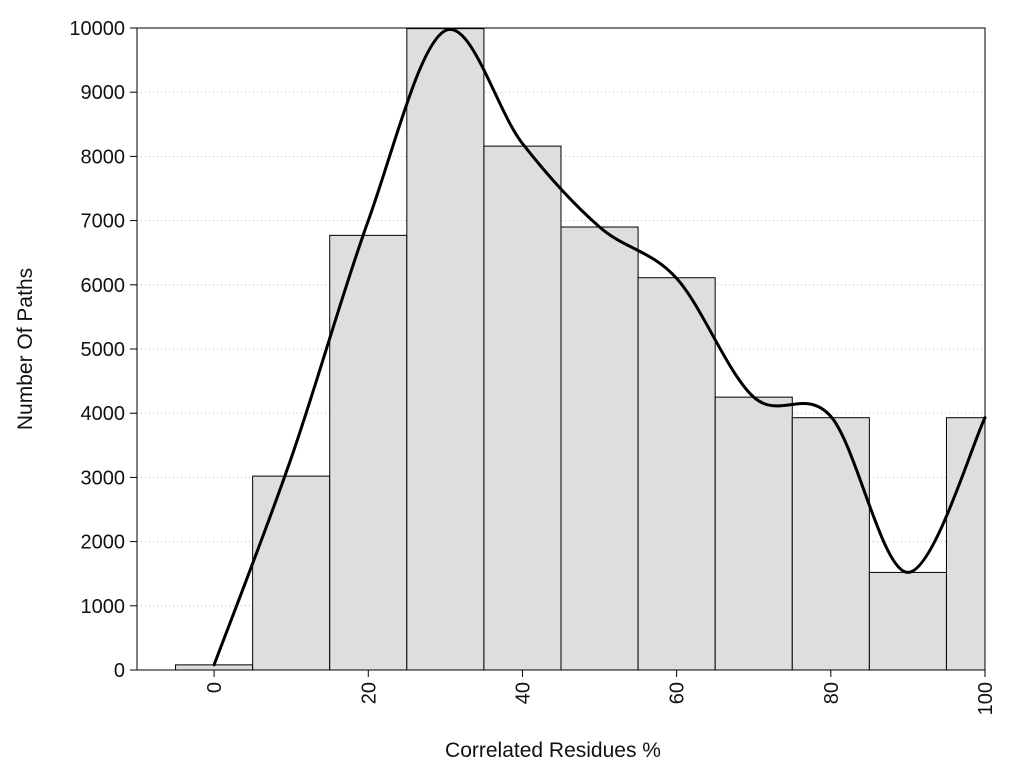 The height and width of the screenshot is (768, 1024). I want to click on y-tick-label: 3000, so click(103, 478).